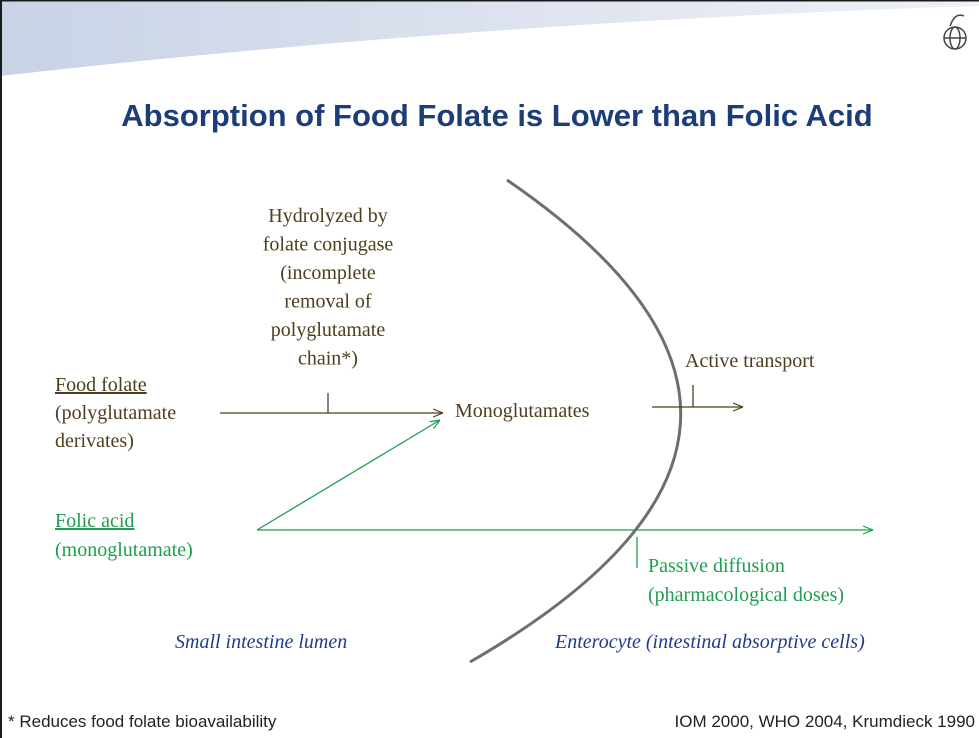 The width and height of the screenshot is (979, 738). I want to click on header-band, so click(489, 38).